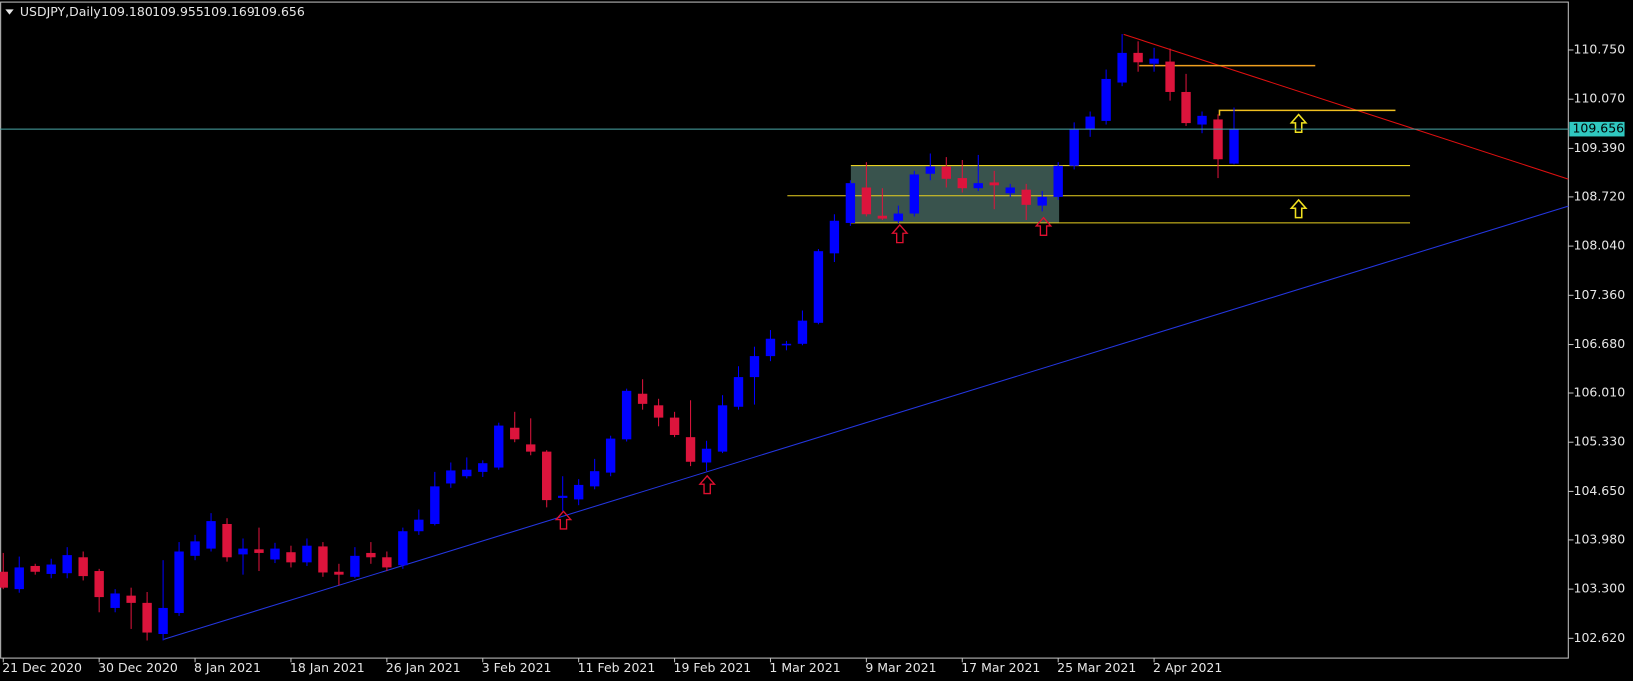 This screenshot has height=681, width=1633. Describe the element at coordinates (423, 667) in the screenshot. I see `x-tick-label: 26 Jan 2021` at that location.